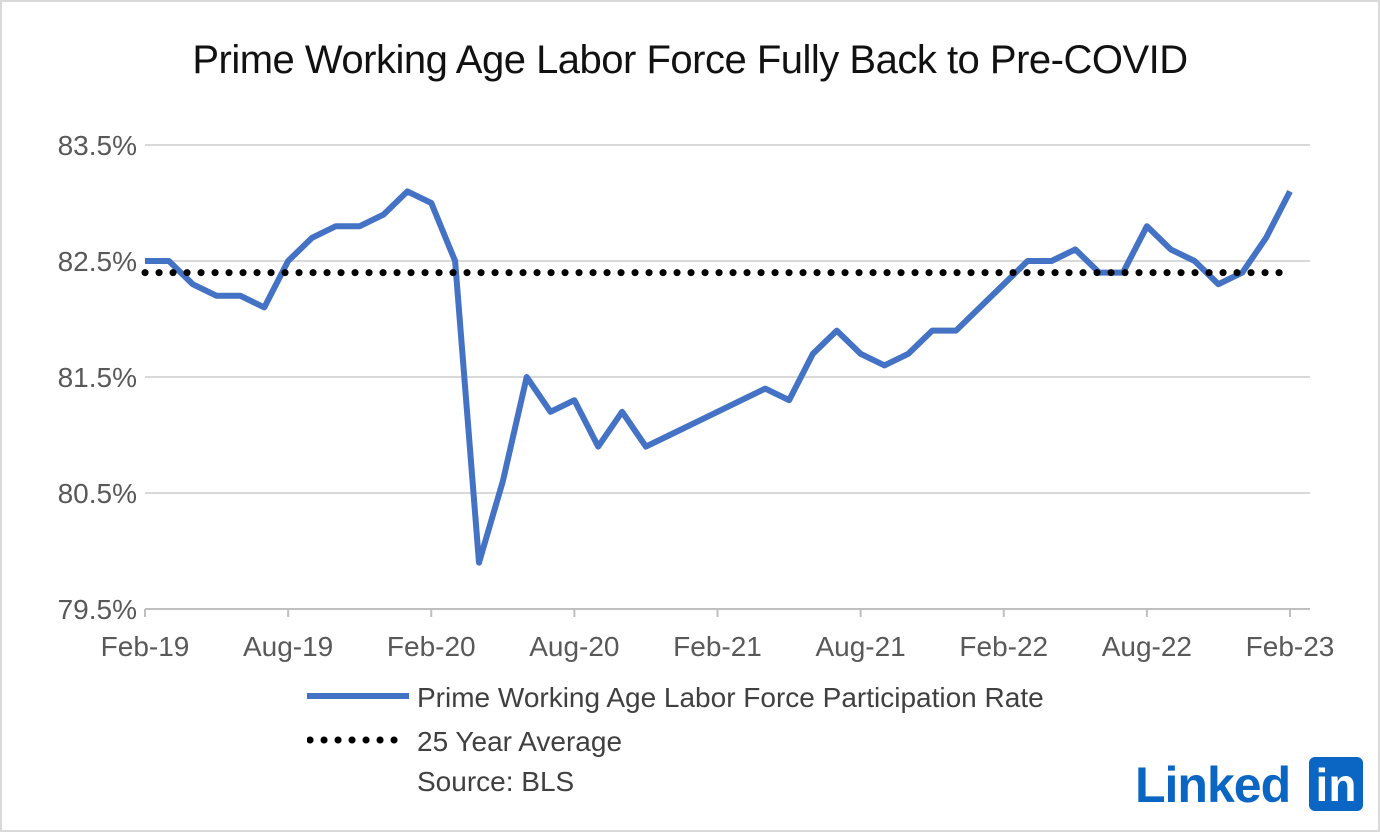 Image resolution: width=1380 pixels, height=832 pixels. Describe the element at coordinates (288, 646) in the screenshot. I see `x-tick-label: Aug-19` at that location.